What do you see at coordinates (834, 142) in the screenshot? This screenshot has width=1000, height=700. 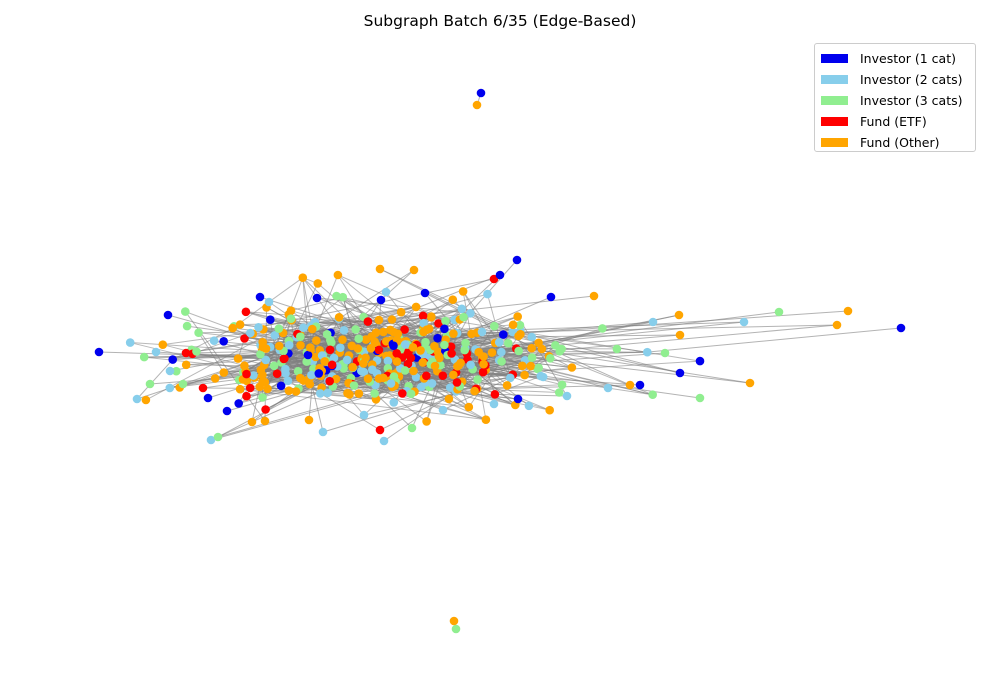 I see `legend-swatch` at bounding box center [834, 142].